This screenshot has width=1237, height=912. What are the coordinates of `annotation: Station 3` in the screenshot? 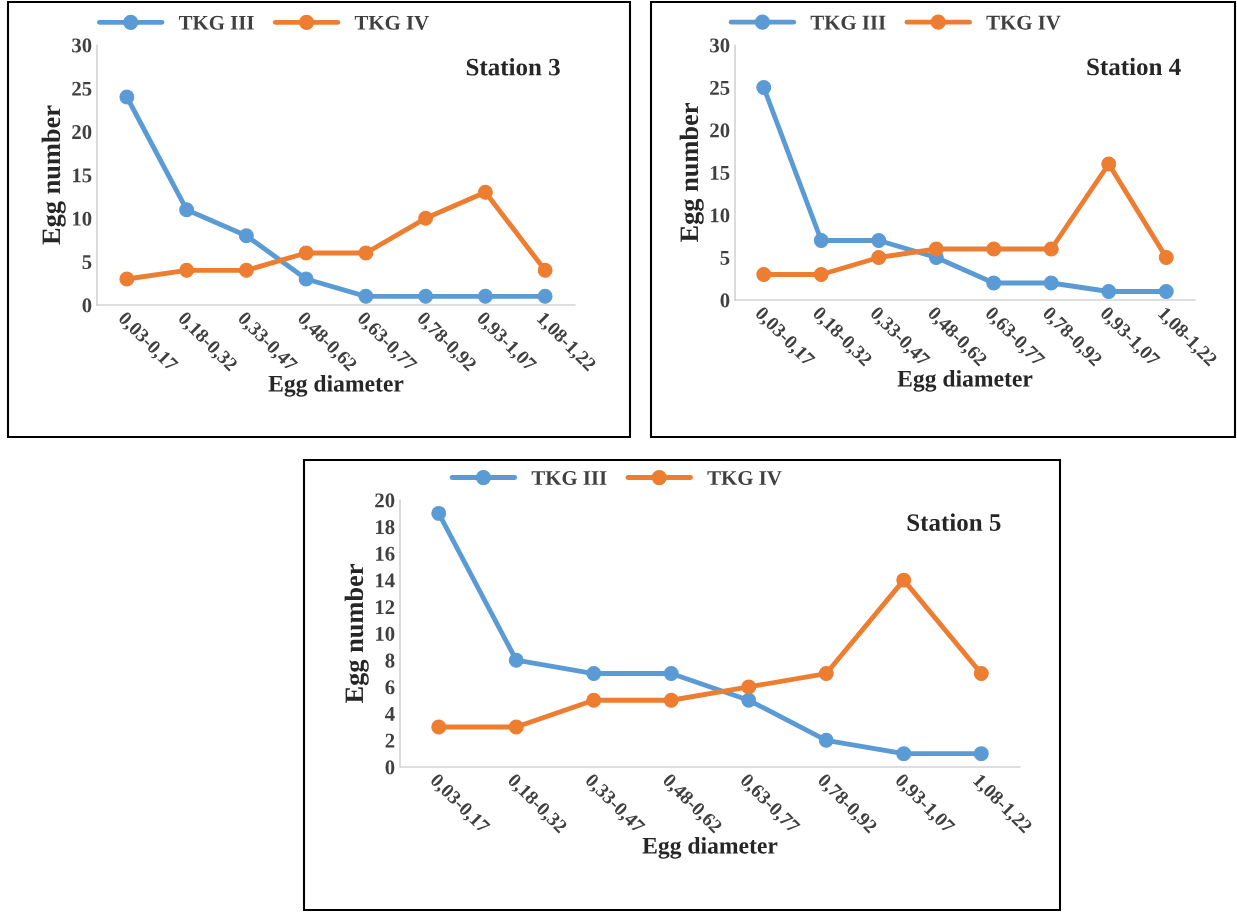 It's located at (513, 67).